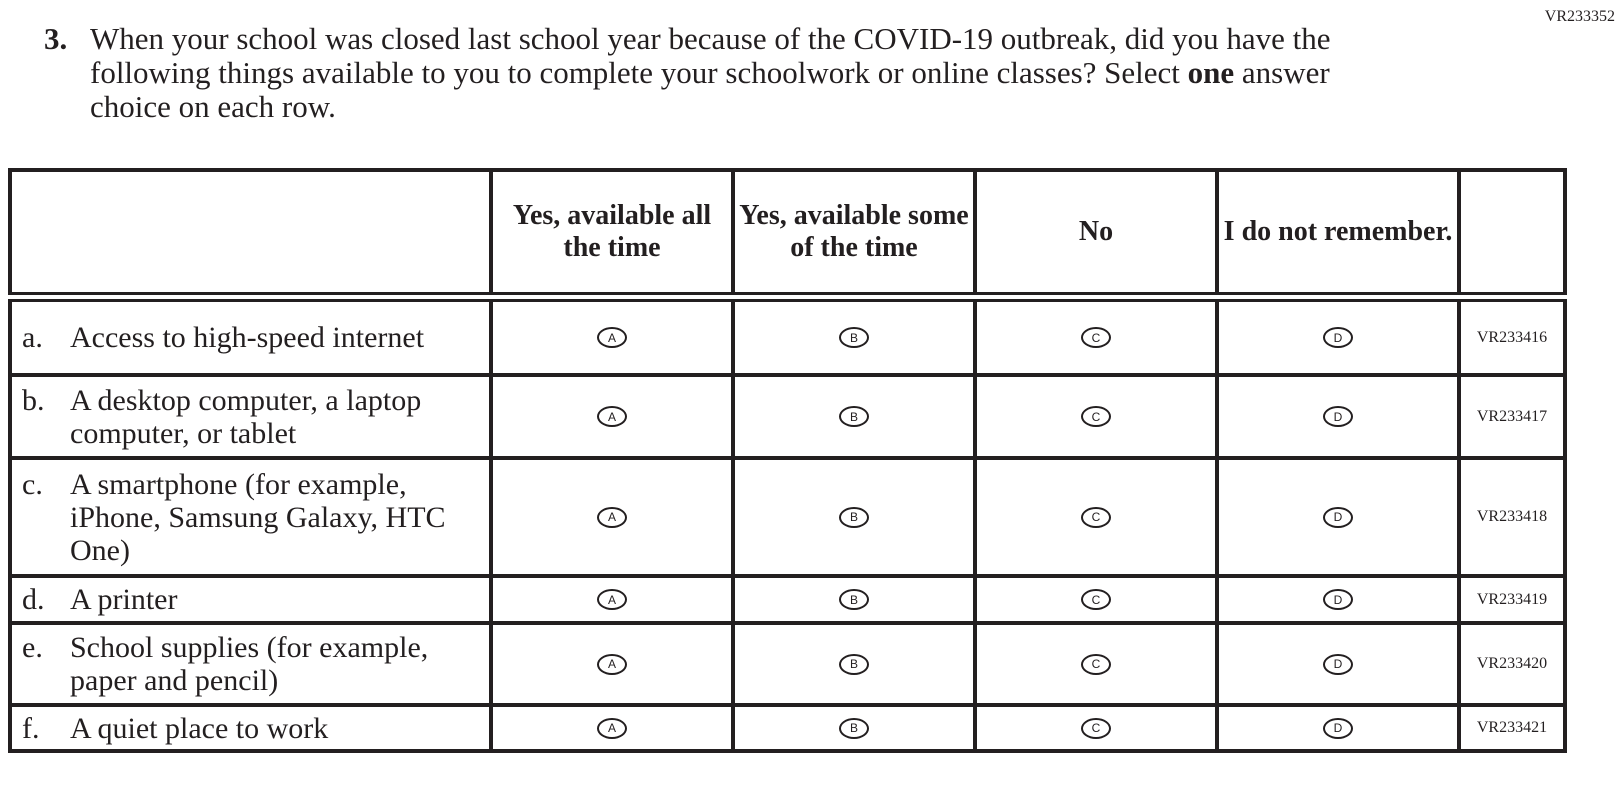  I want to click on row-letter: f., so click(31, 728).